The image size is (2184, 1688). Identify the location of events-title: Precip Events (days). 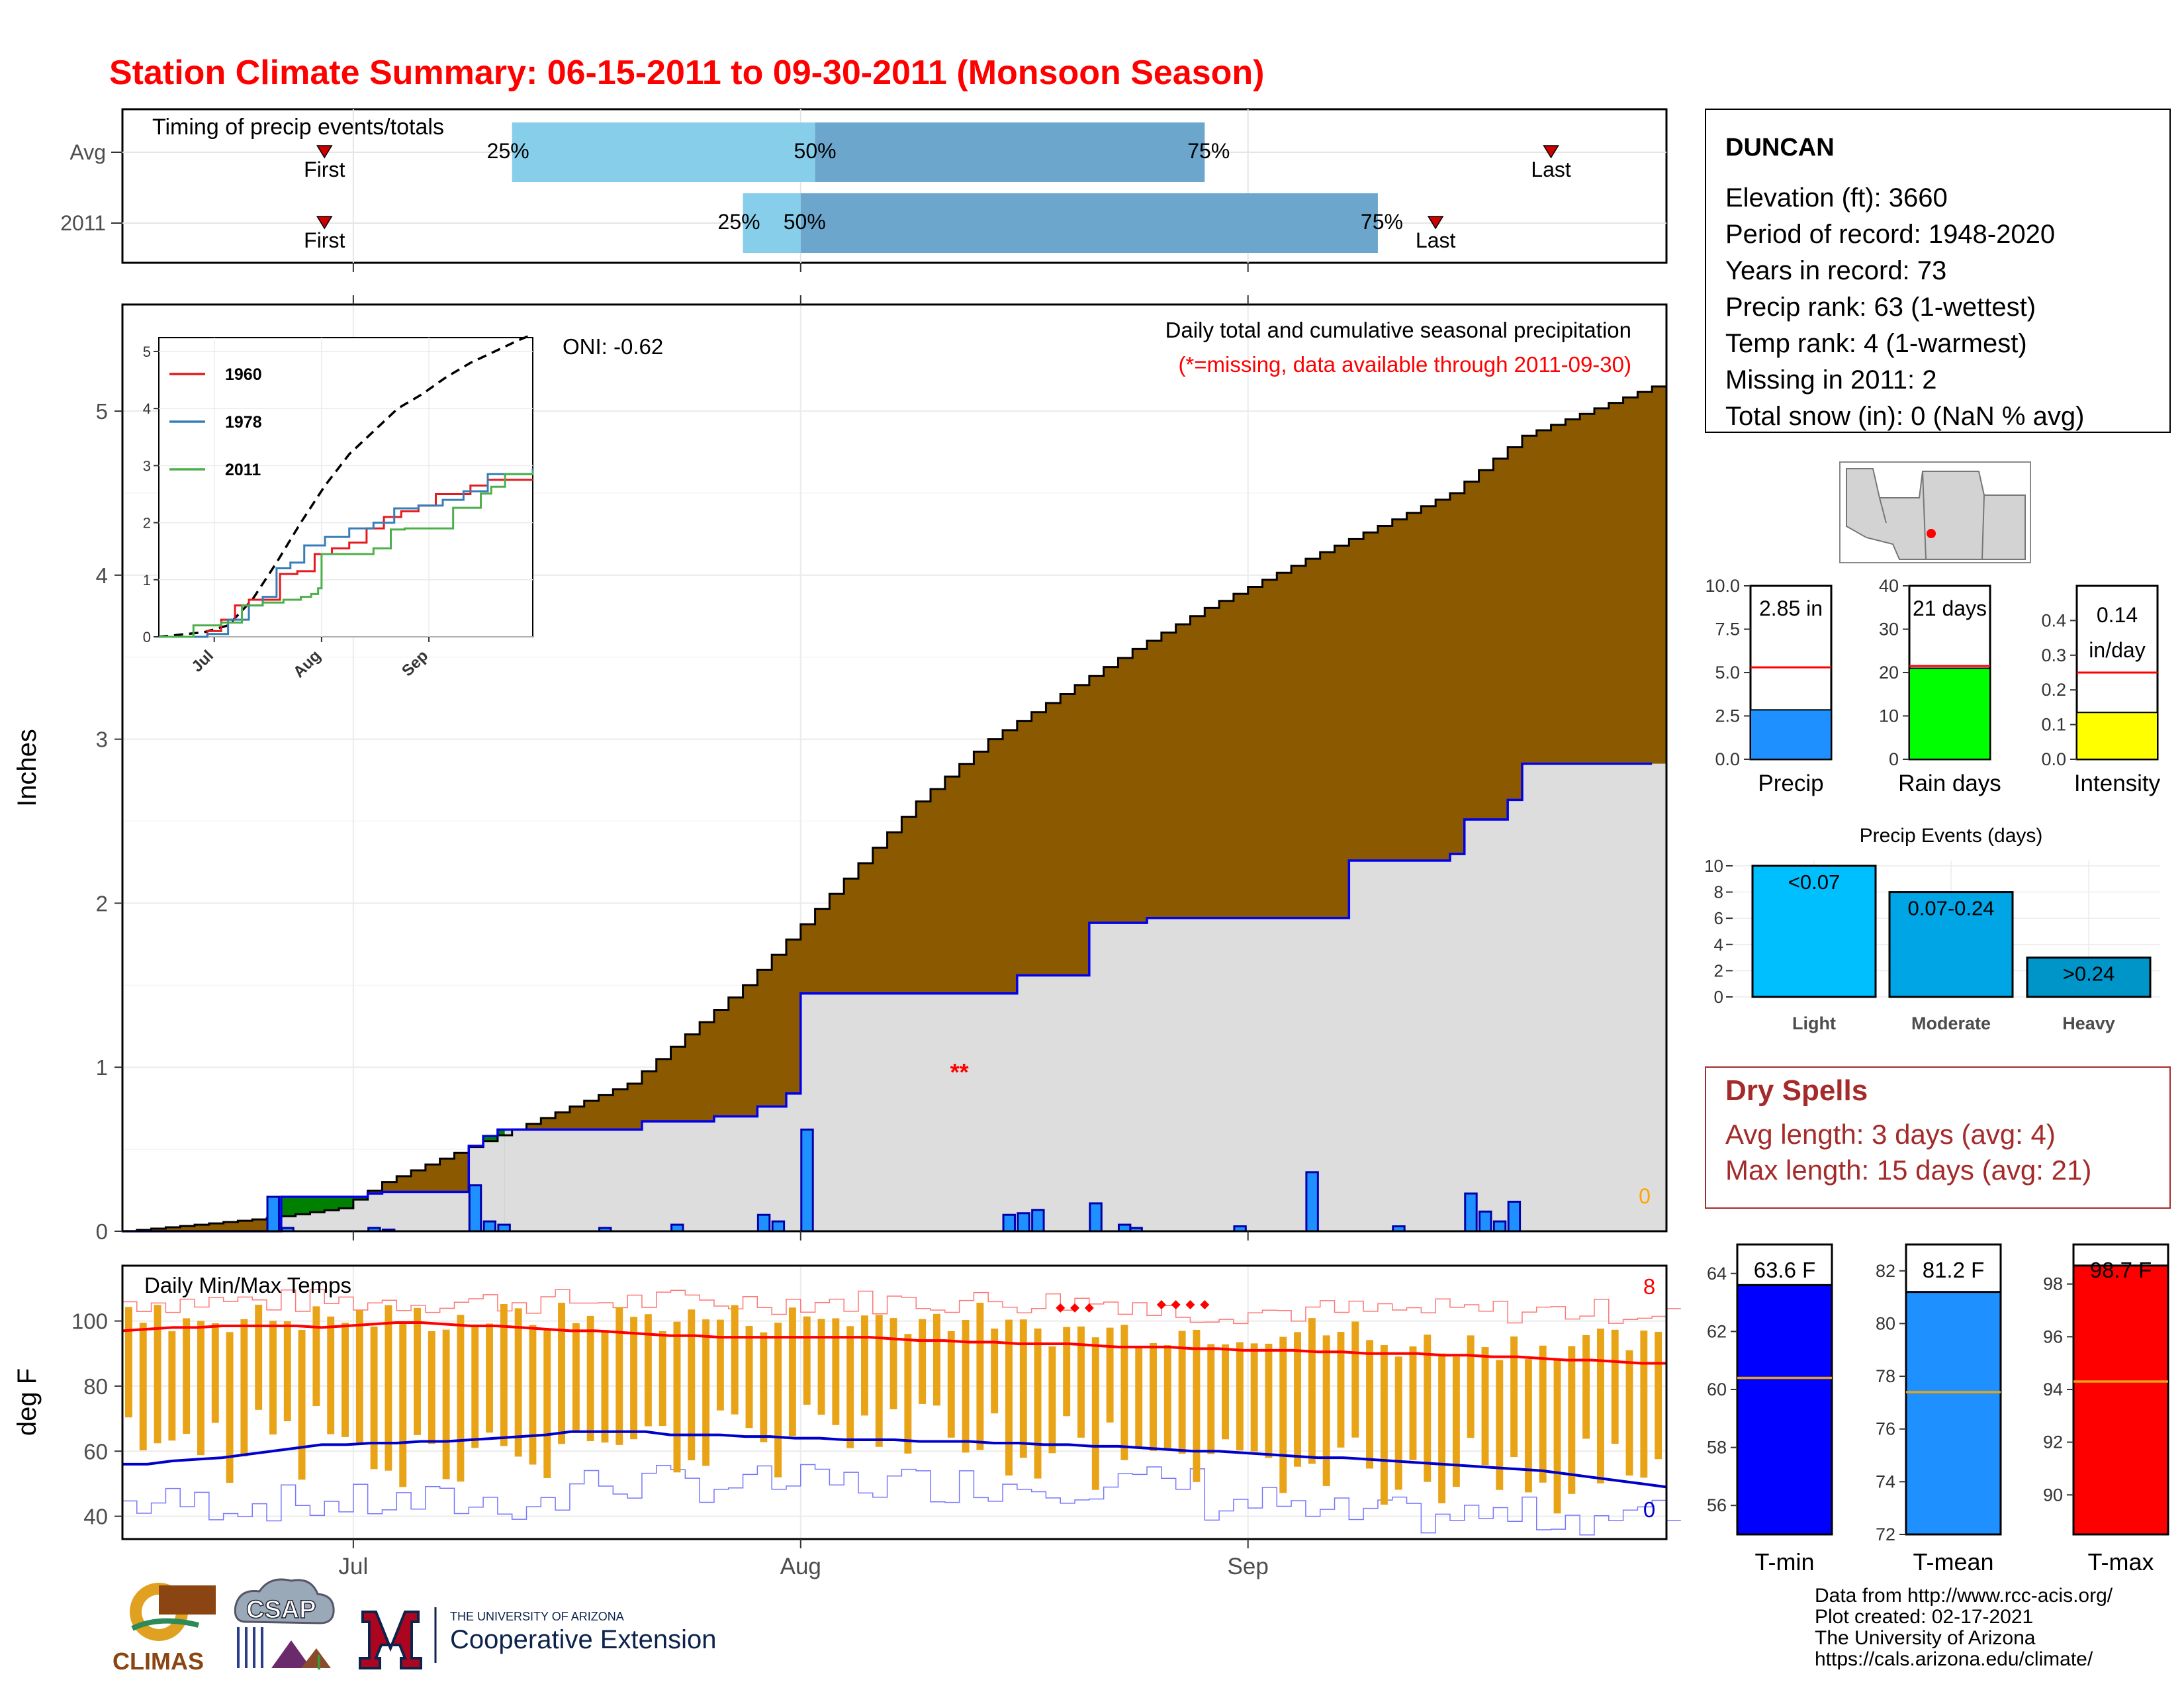
(1951, 836).